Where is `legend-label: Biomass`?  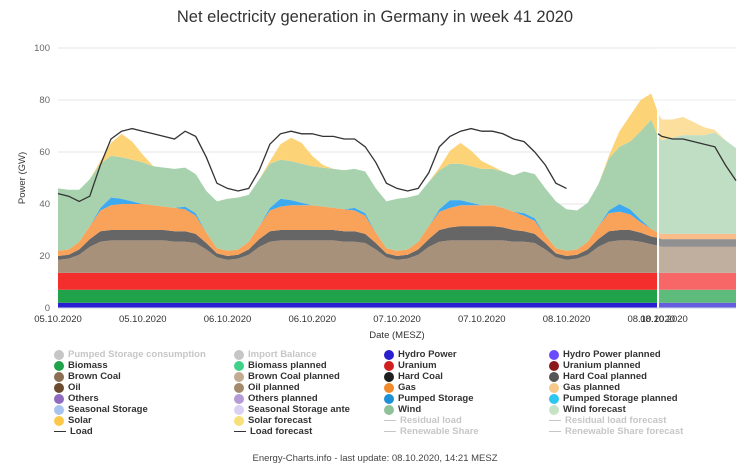 legend-label: Biomass is located at coordinates (88, 365).